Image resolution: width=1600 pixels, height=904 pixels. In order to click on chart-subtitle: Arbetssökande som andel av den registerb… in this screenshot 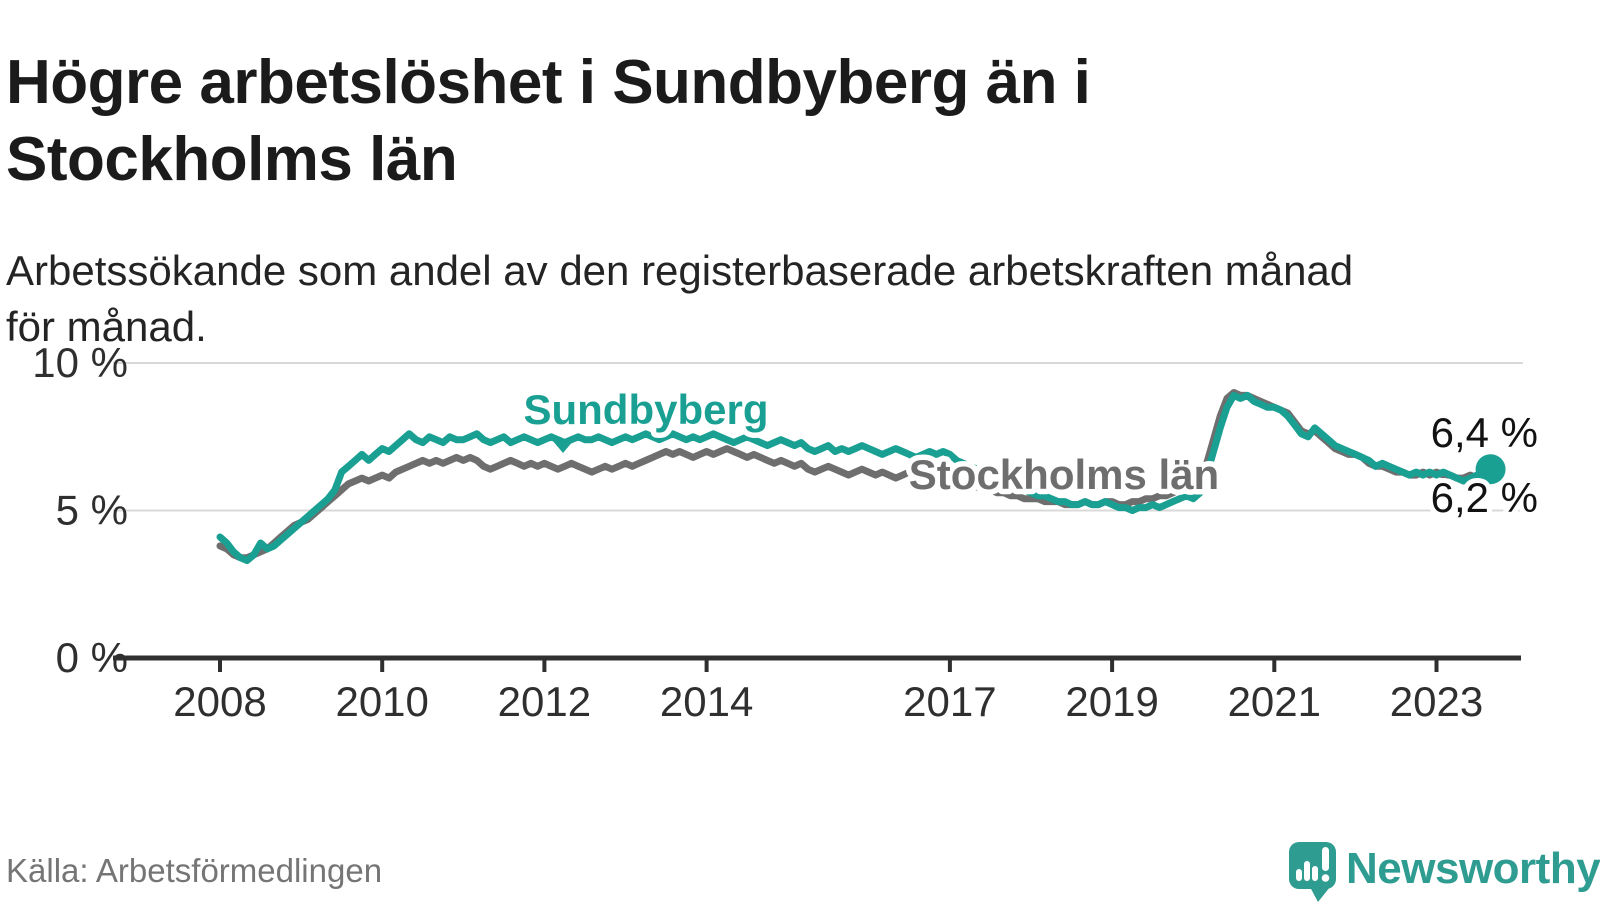, I will do `click(679, 299)`.